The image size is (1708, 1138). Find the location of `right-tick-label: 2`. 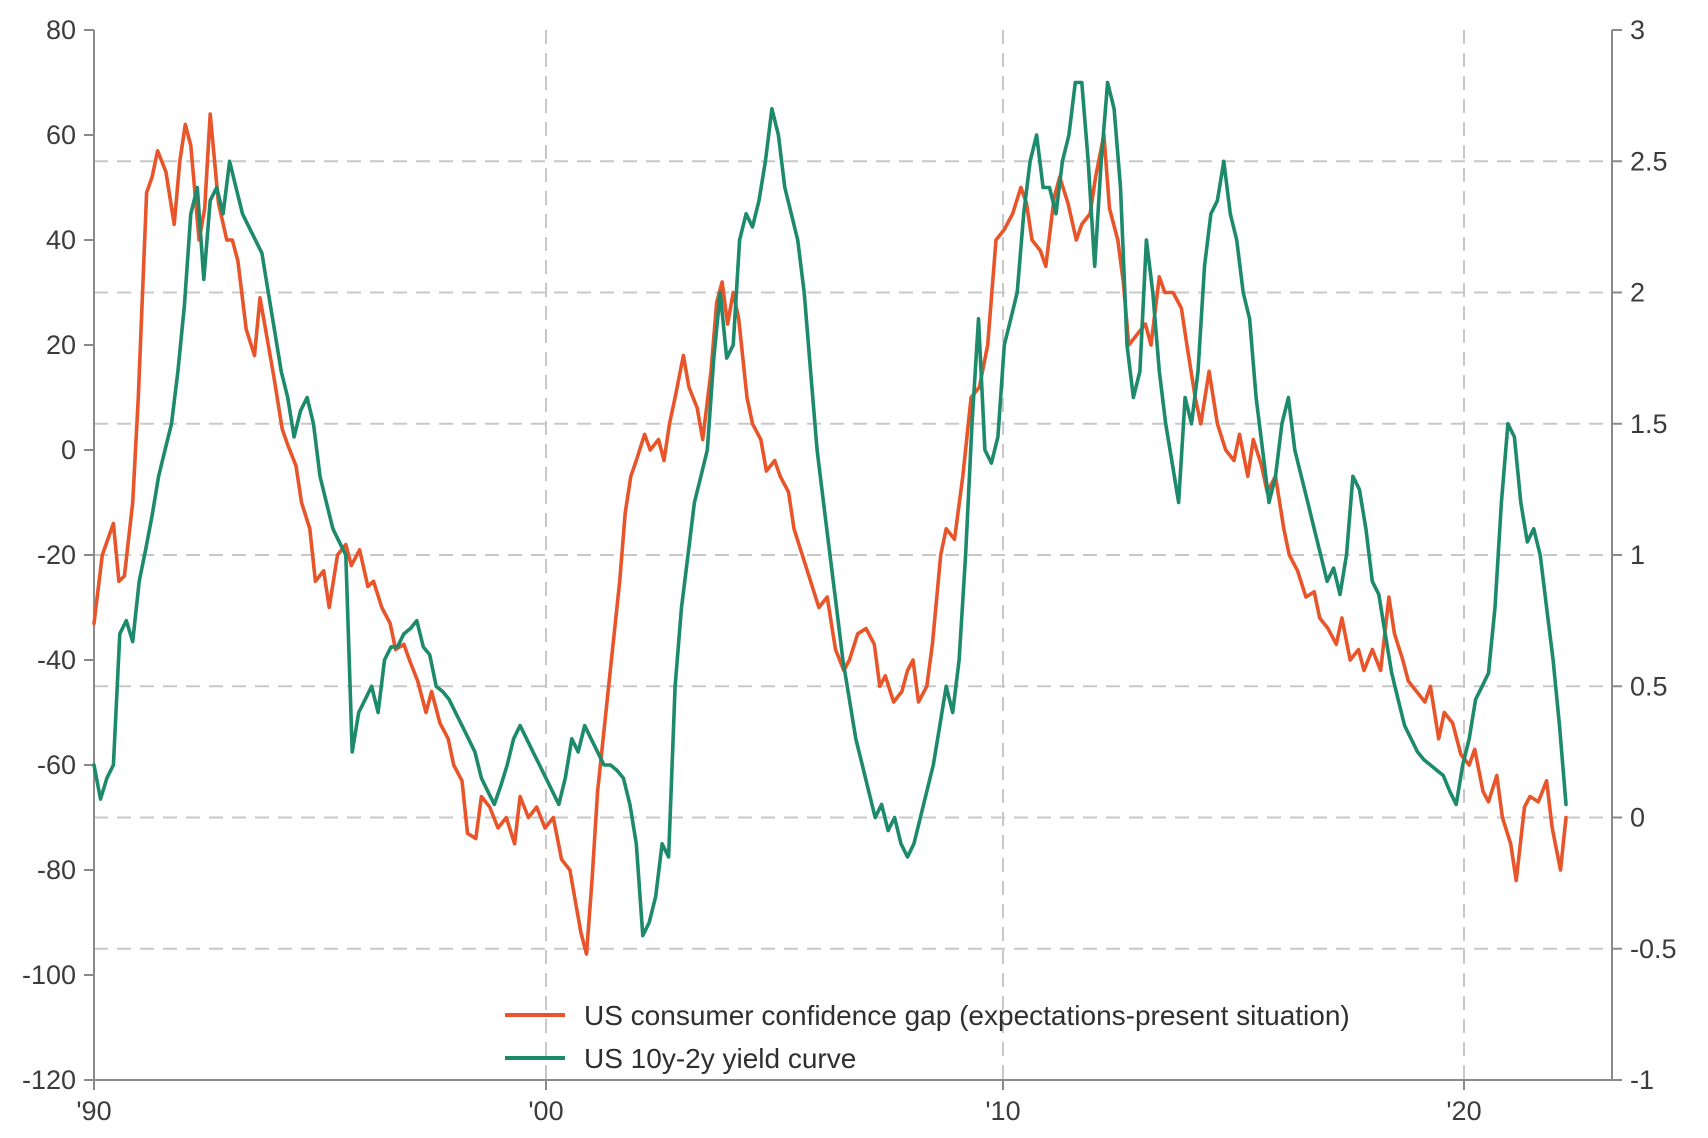

right-tick-label: 2 is located at coordinates (1637, 293).